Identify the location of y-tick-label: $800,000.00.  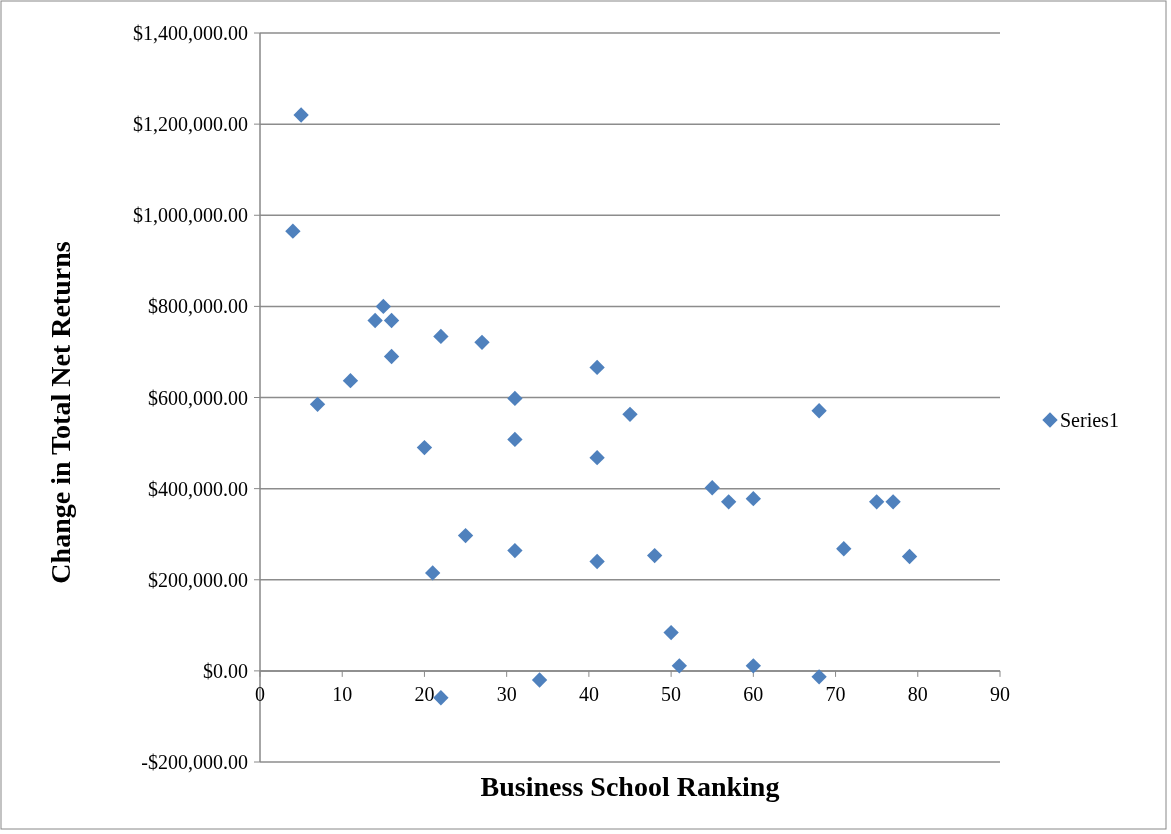
(198, 306).